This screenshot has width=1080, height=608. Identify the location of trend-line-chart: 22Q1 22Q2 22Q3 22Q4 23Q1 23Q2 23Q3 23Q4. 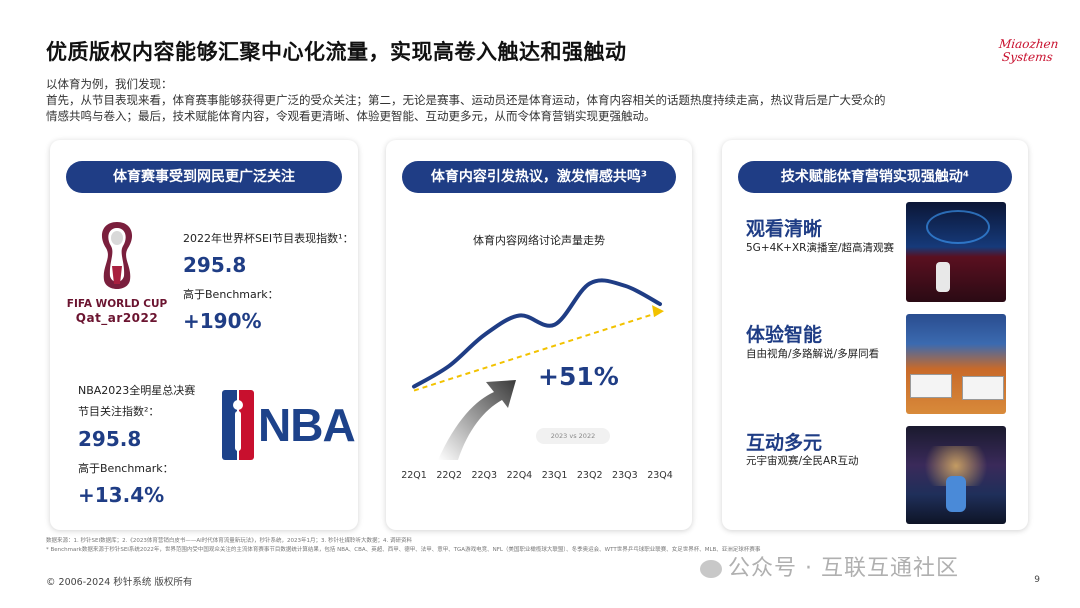
(537, 379).